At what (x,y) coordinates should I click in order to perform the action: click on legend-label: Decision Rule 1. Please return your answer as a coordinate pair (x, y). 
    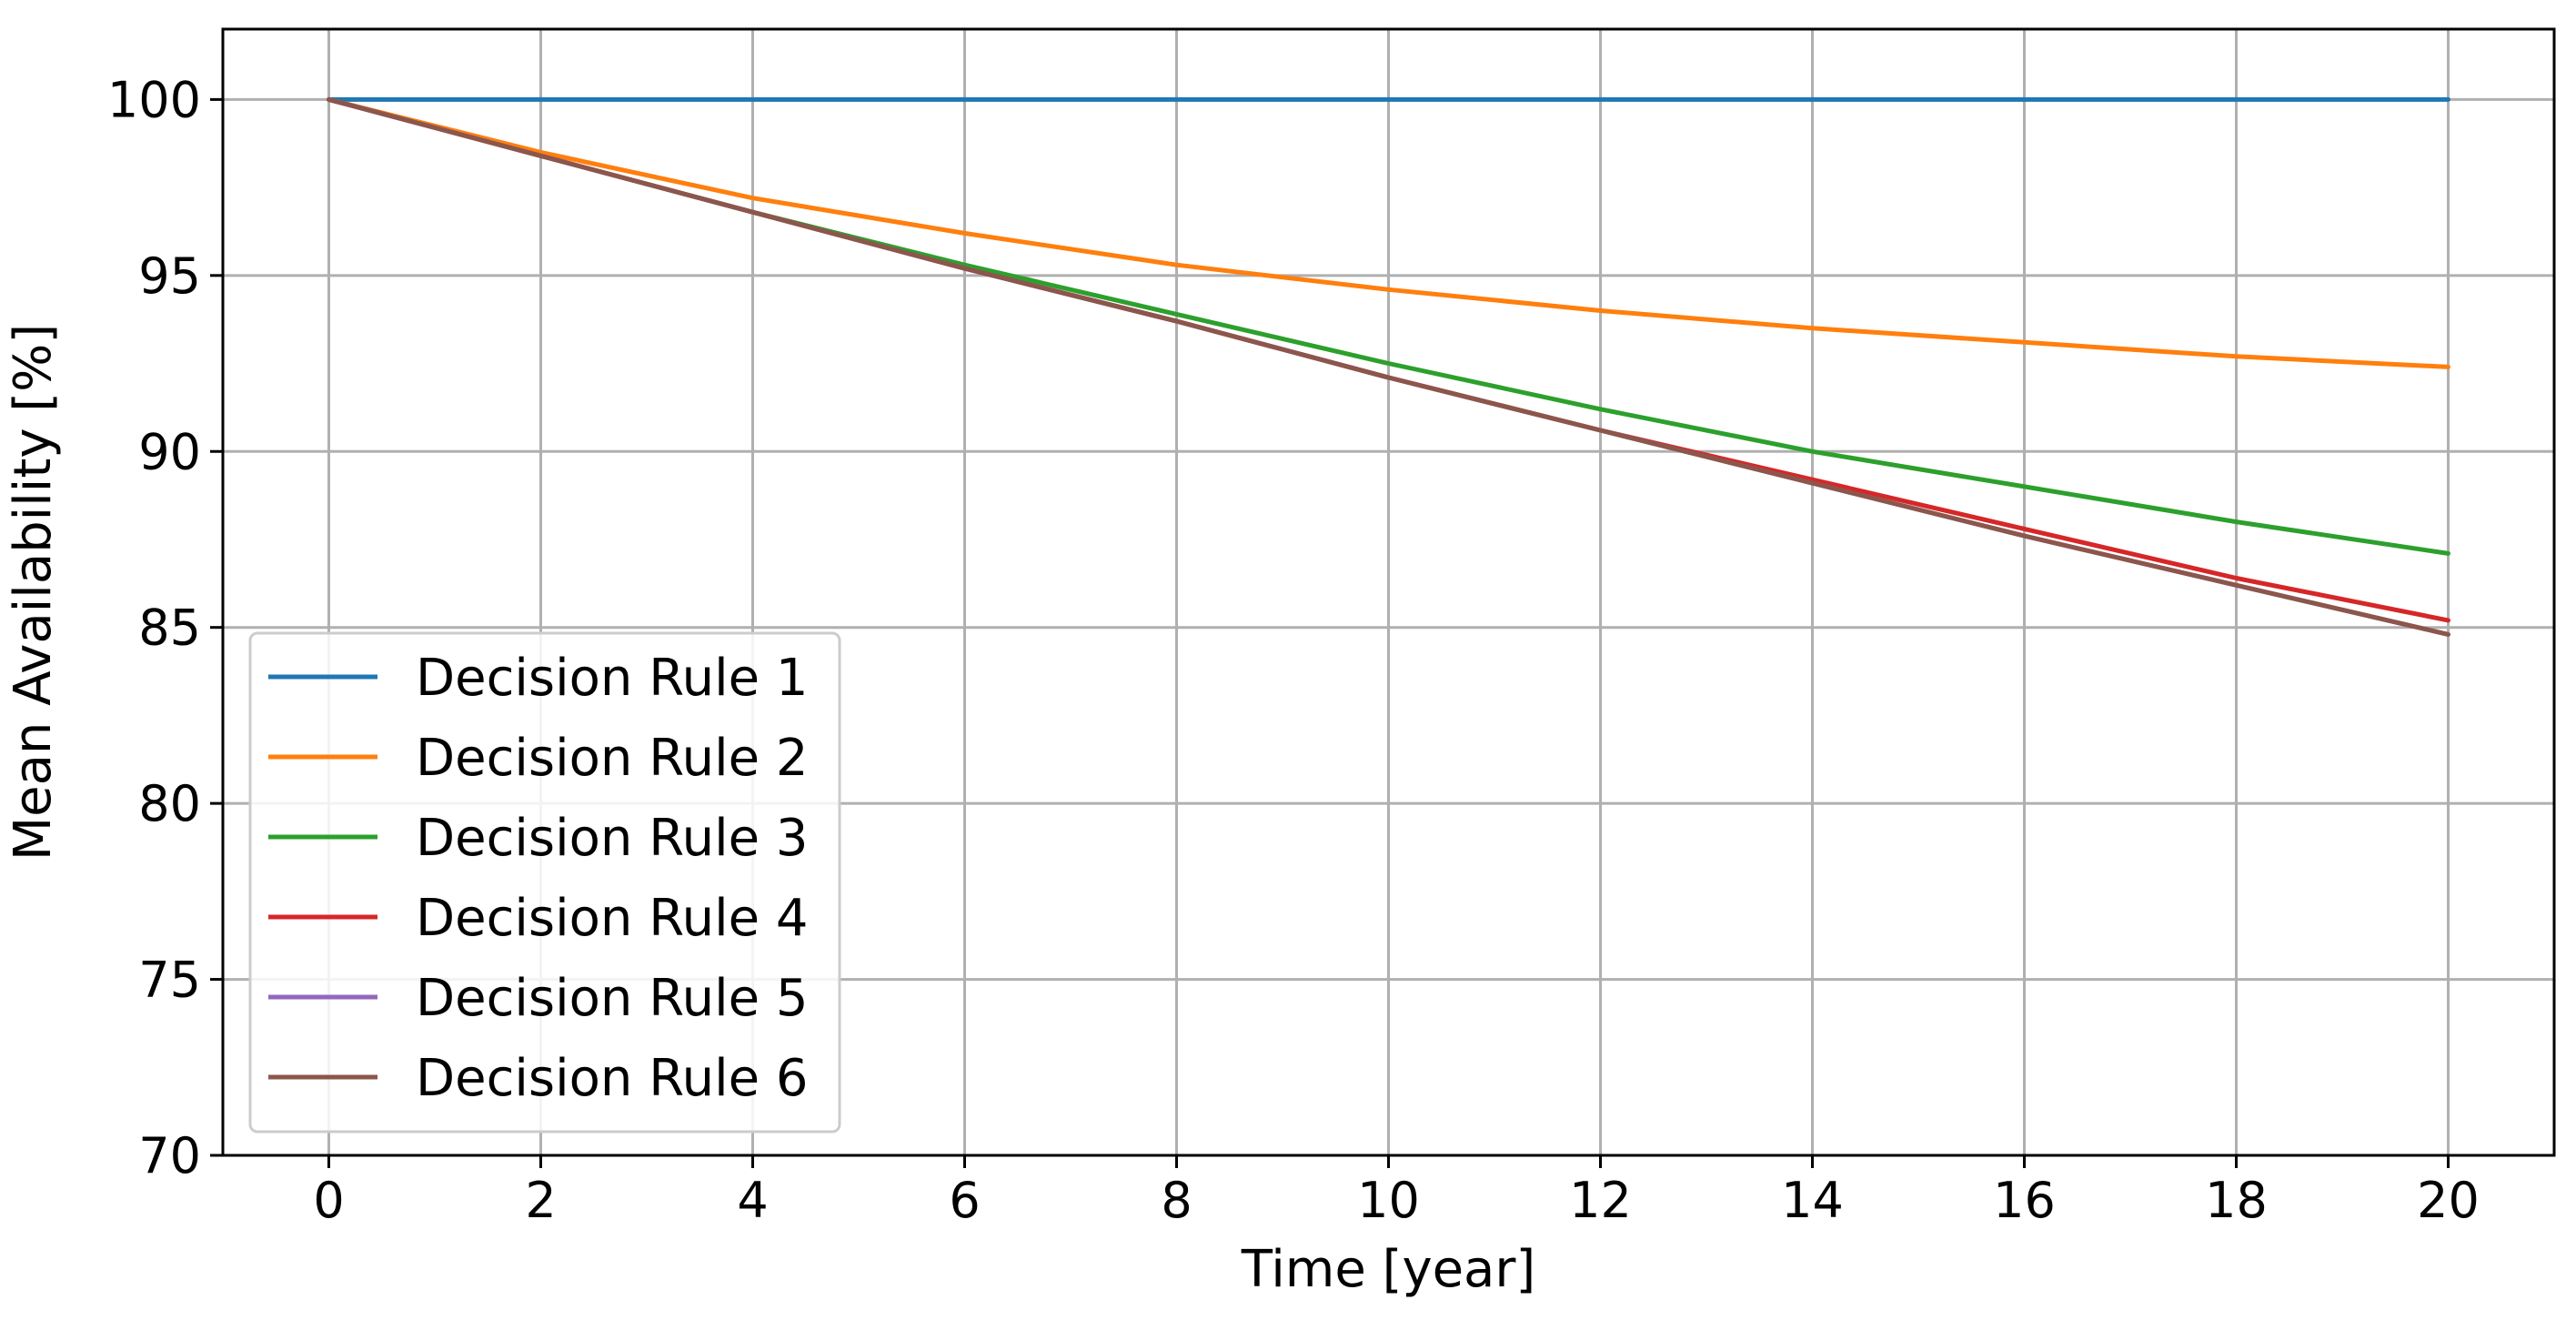
    Looking at the image, I should click on (612, 678).